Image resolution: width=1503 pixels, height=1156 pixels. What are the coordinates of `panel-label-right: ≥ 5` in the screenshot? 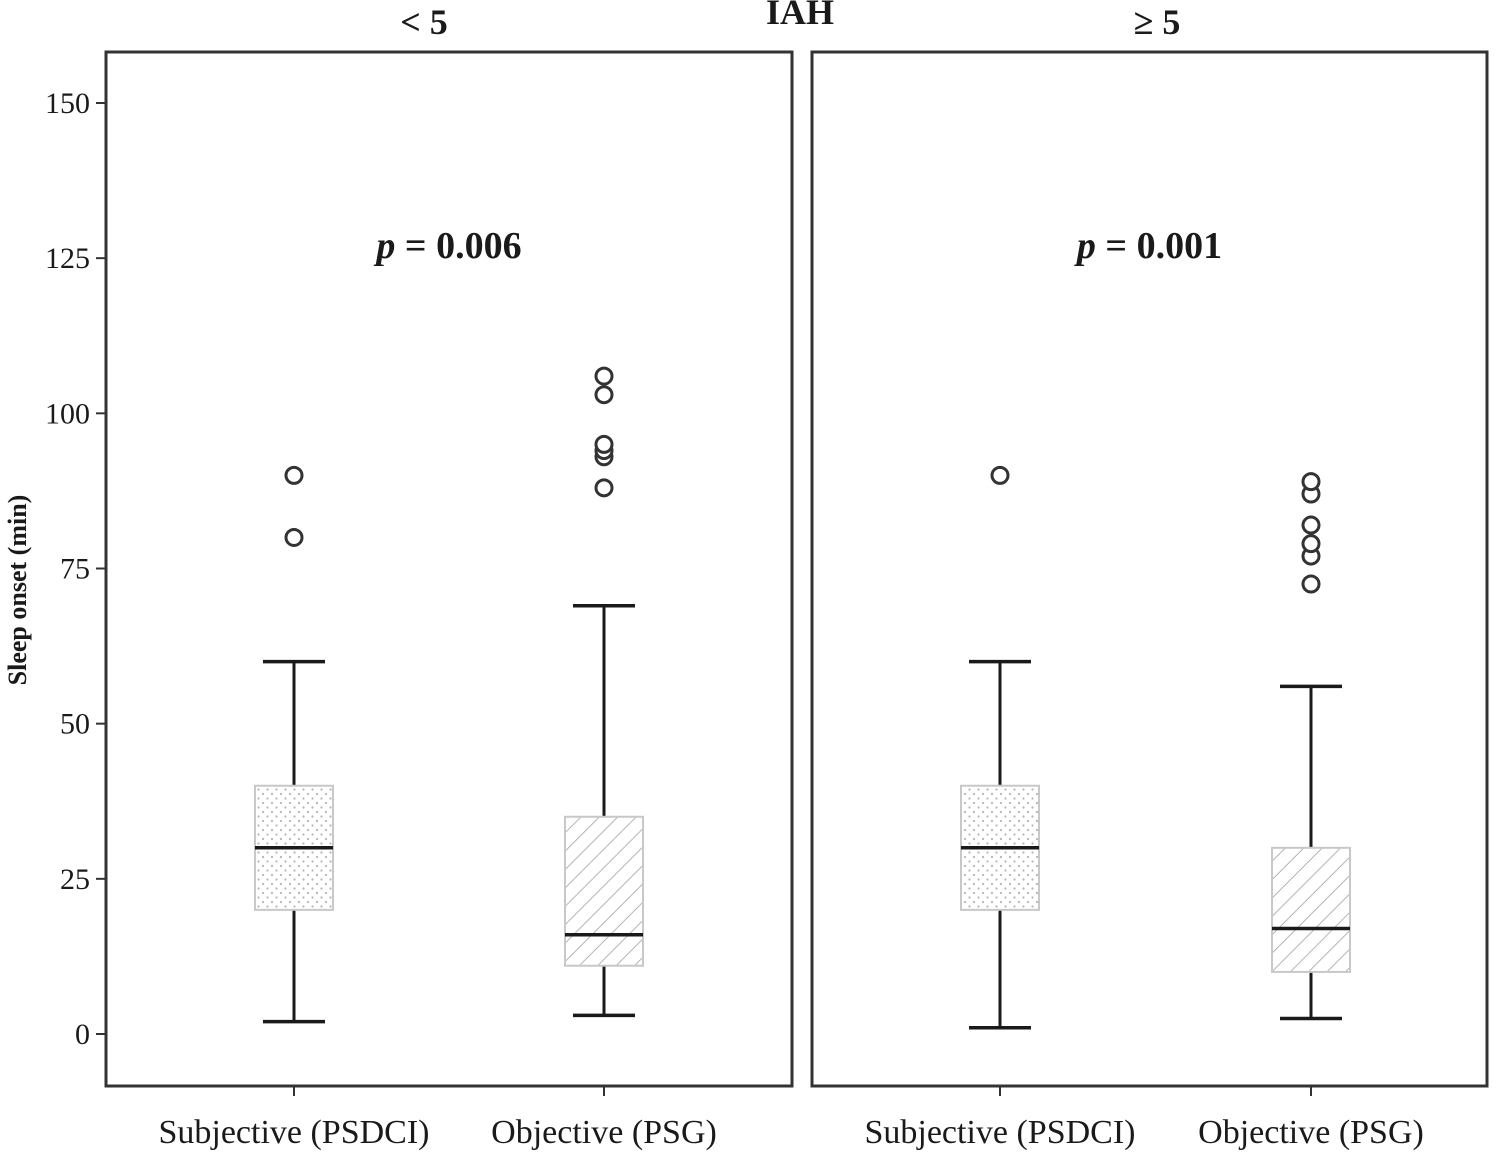 It's located at (1157, 22).